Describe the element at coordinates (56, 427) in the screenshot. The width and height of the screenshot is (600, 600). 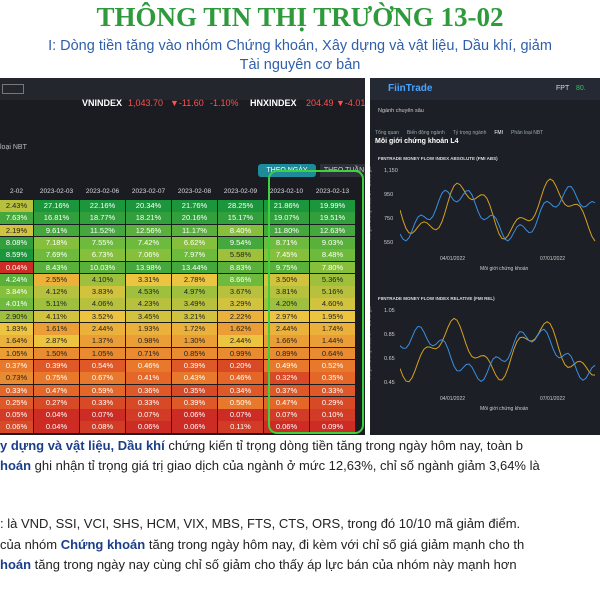
I see `heat-cell: 0.04%` at that location.